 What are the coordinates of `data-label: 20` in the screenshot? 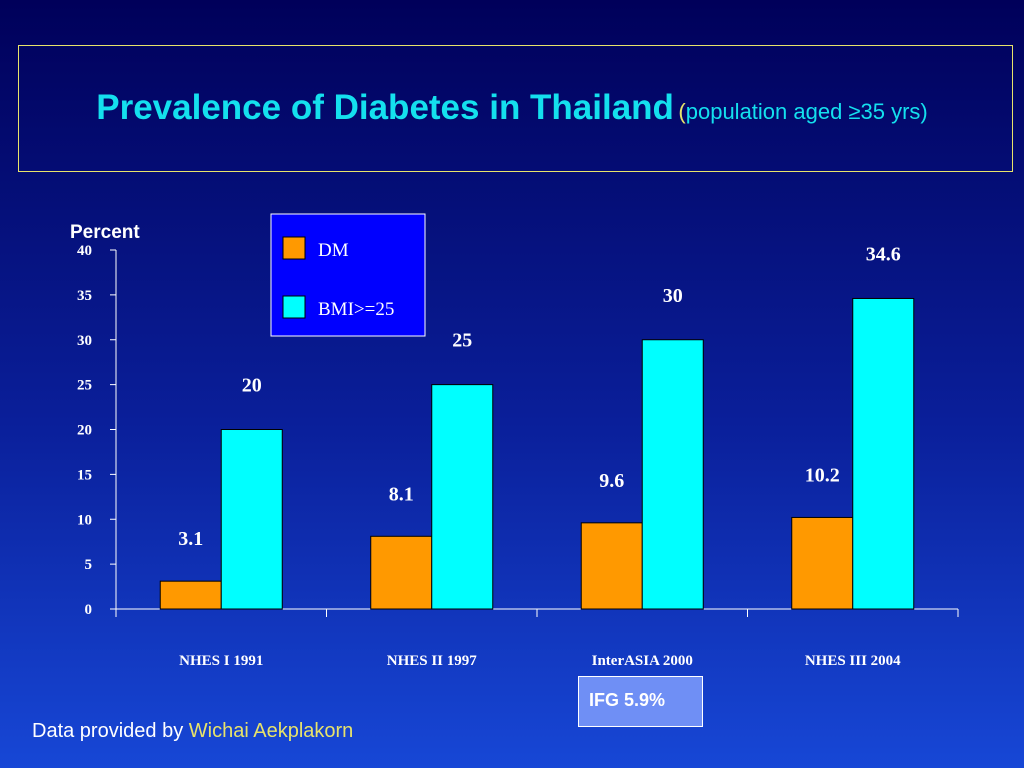 It's located at (252, 386).